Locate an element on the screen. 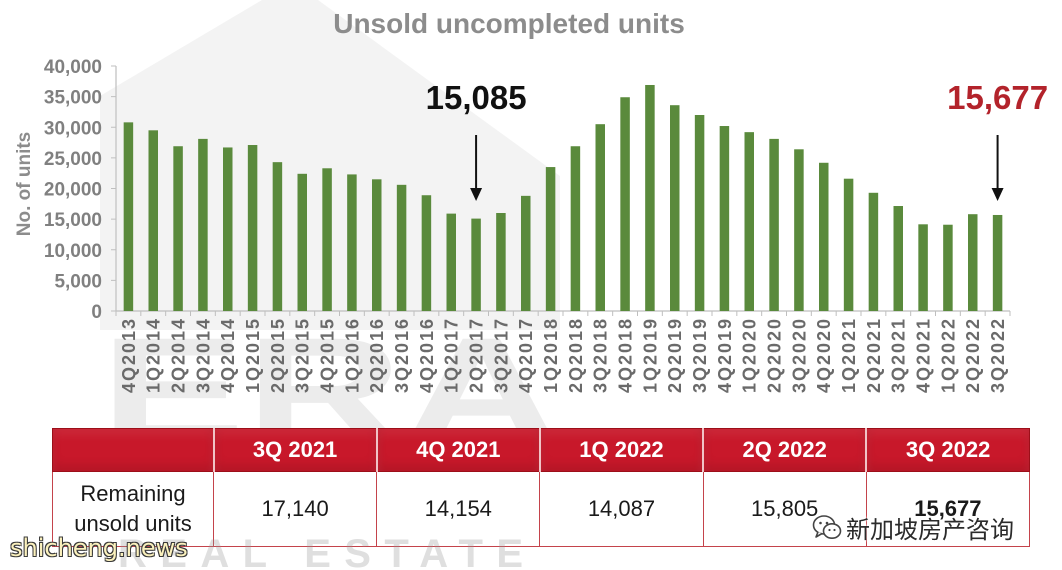 The width and height of the screenshot is (1062, 570). bar-1Q2018 is located at coordinates (550, 239).